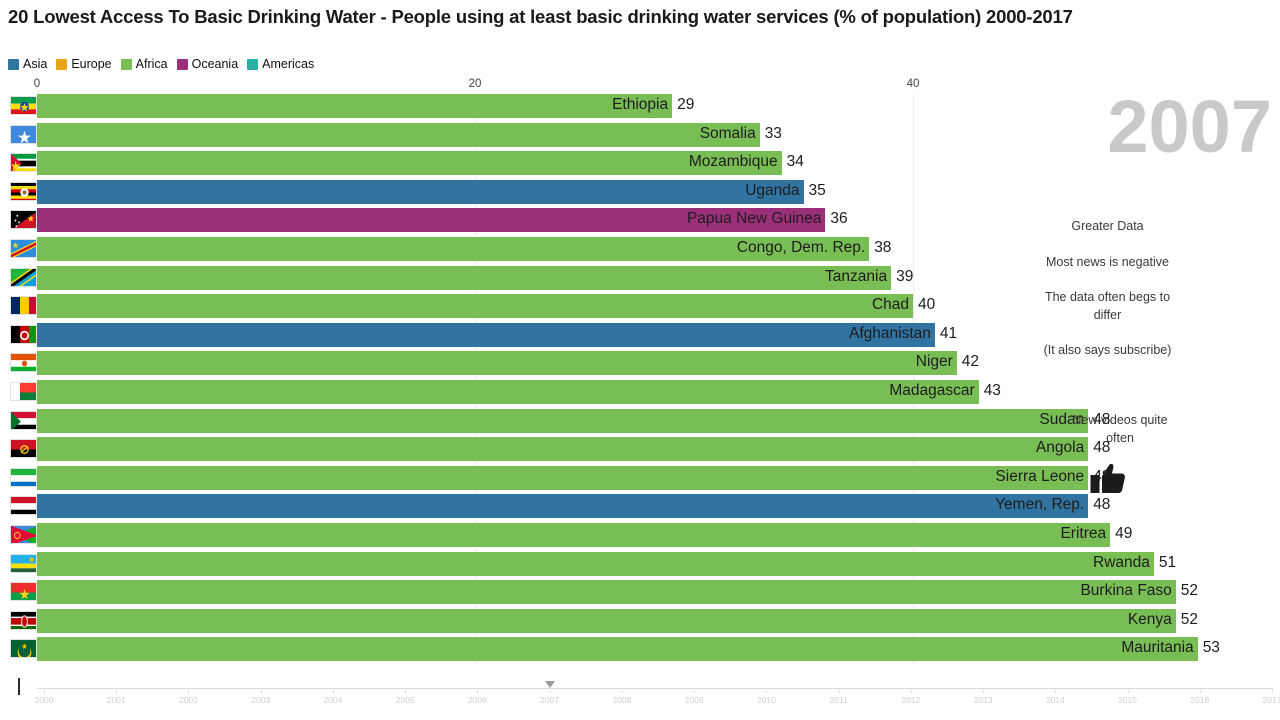 This screenshot has width=1280, height=720. What do you see at coordinates (948, 333) in the screenshot?
I see `bar-value: 41` at bounding box center [948, 333].